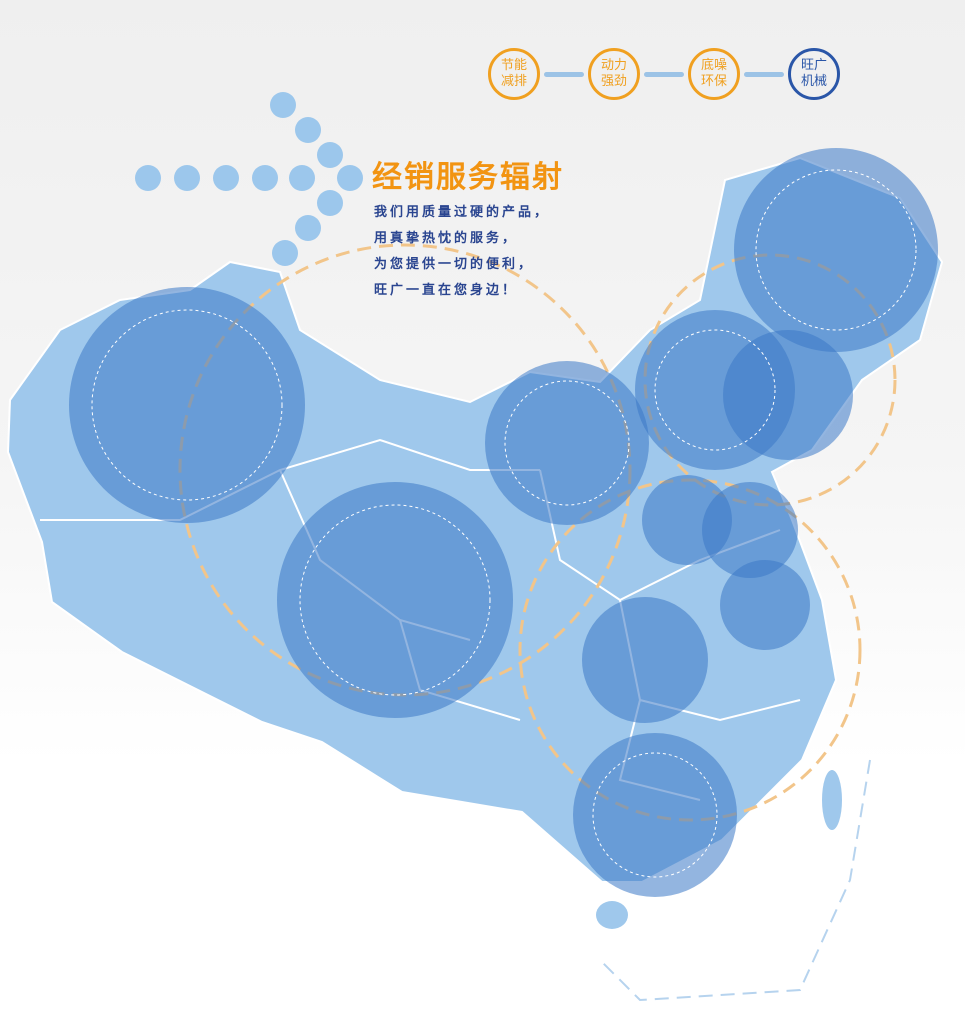 Image resolution: width=965 pixels, height=1017 pixels. I want to click on badge-line: 底噪, so click(713, 65).